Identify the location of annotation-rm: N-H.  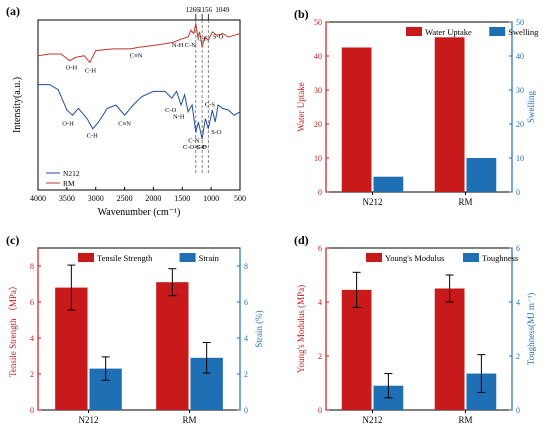
(178, 45).